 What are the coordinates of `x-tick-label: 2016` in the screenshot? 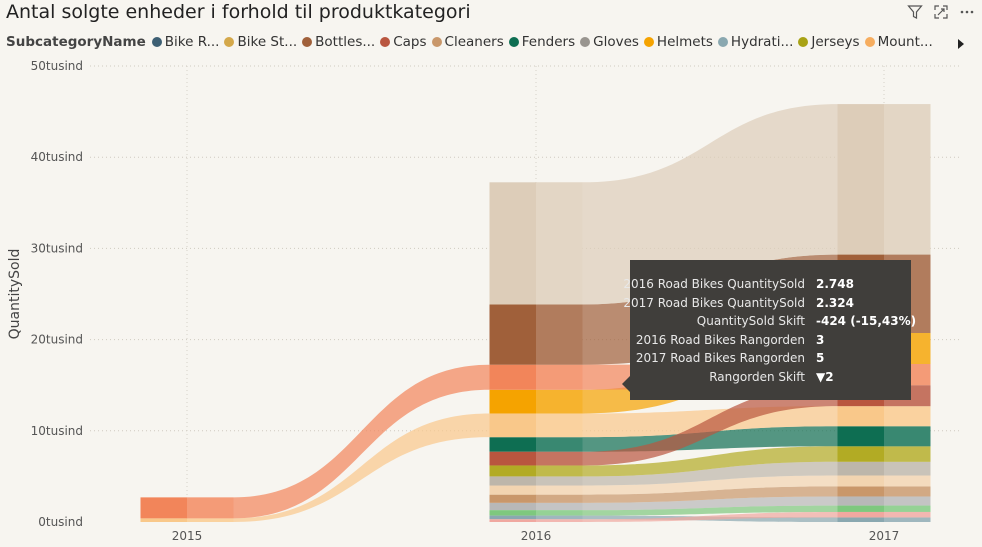 It's located at (536, 536).